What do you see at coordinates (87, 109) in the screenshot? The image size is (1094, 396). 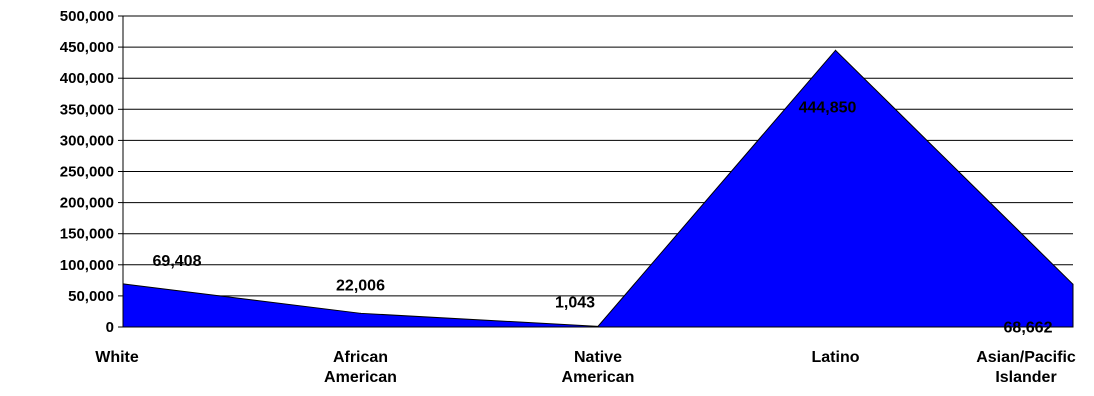 I see `y-tick-label: 350,000` at bounding box center [87, 109].